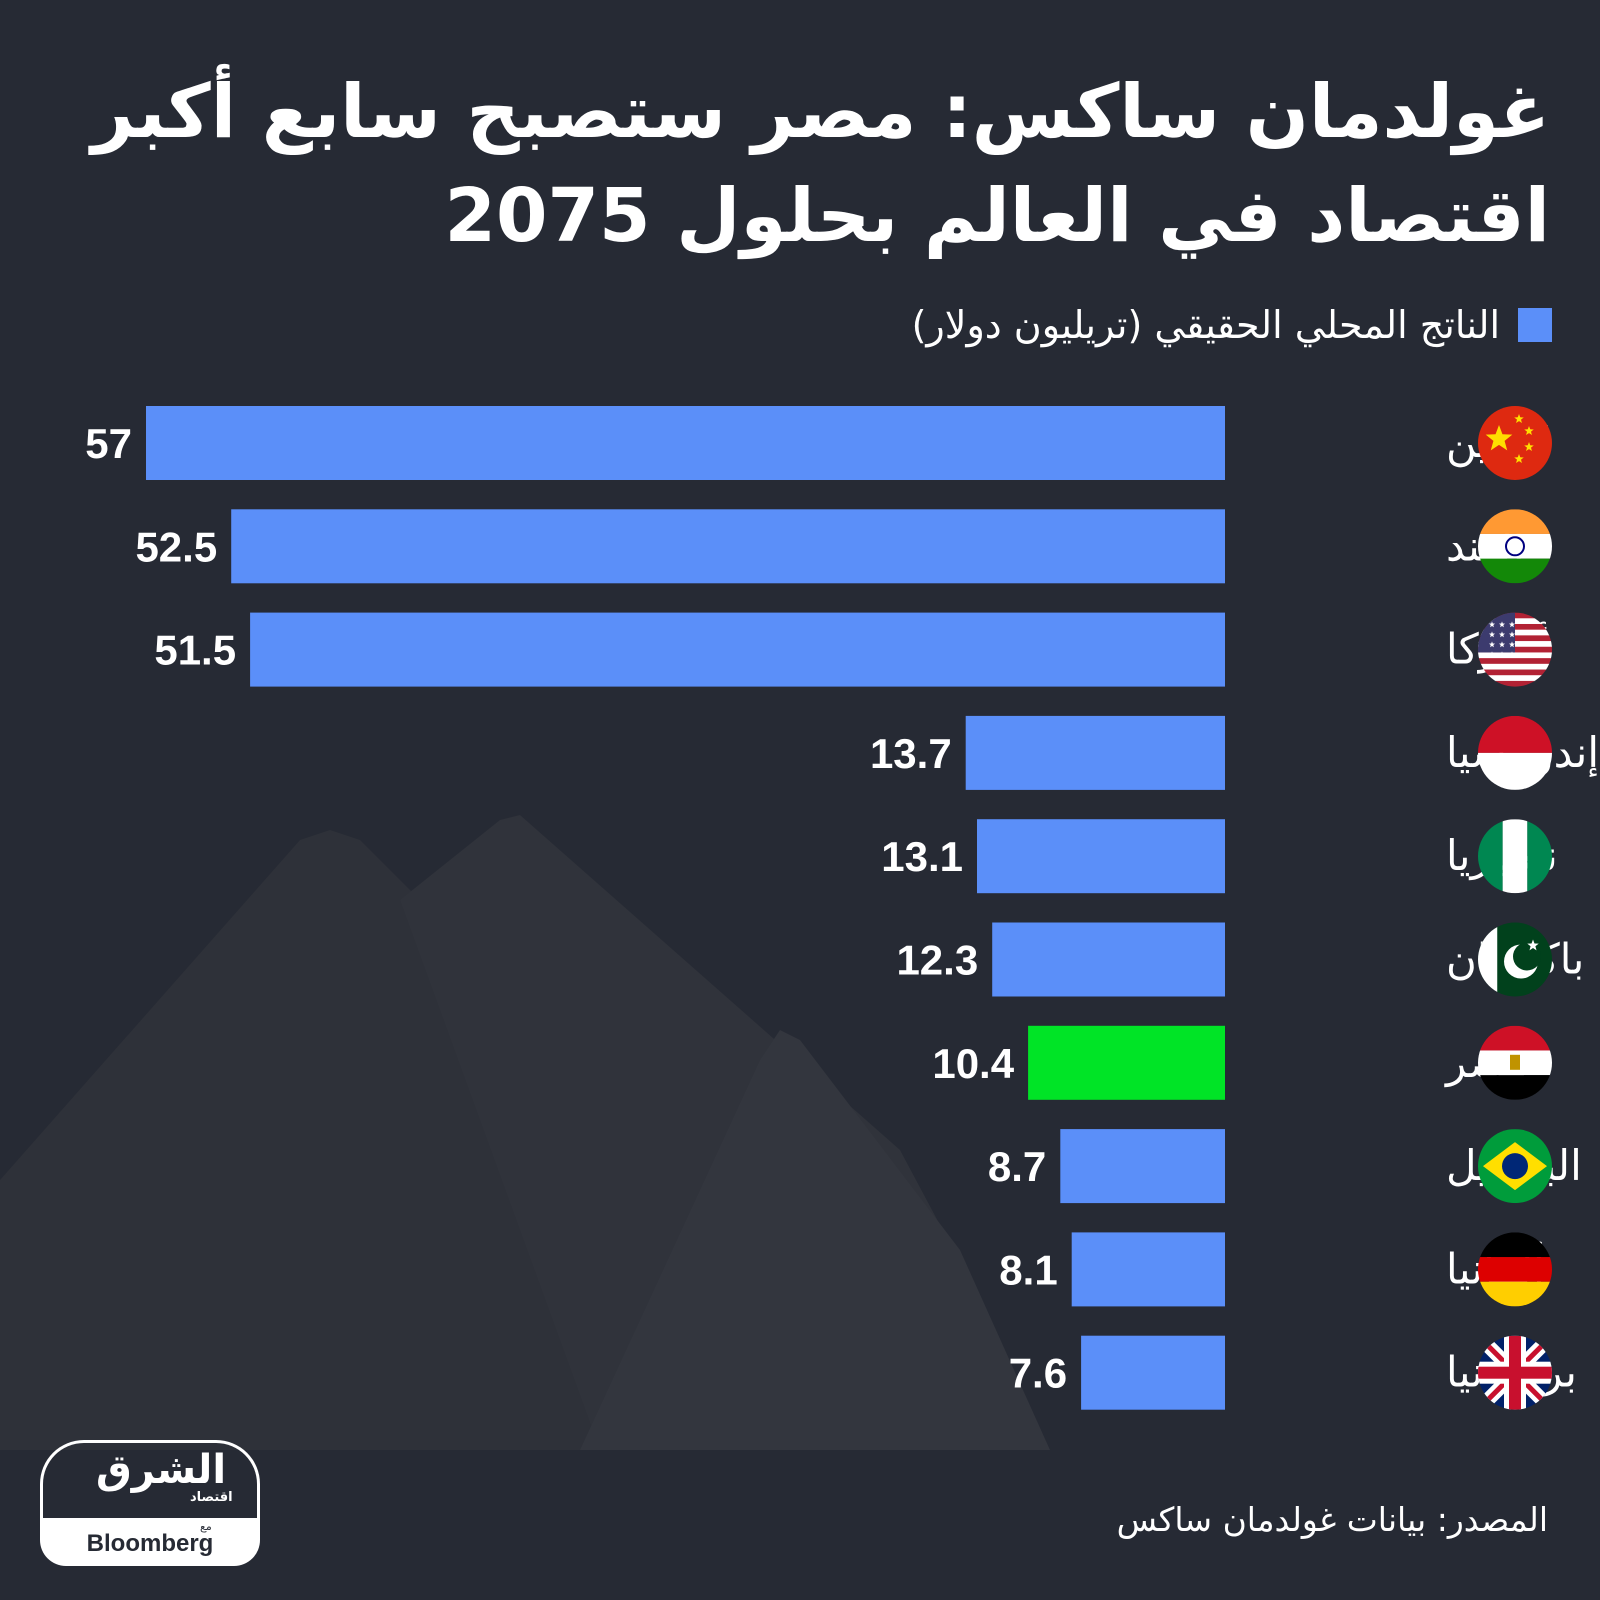 This screenshot has width=1600, height=1600. Describe the element at coordinates (1240, 959) in the screenshot. I see `bar-row: 12.3باكستان` at that location.